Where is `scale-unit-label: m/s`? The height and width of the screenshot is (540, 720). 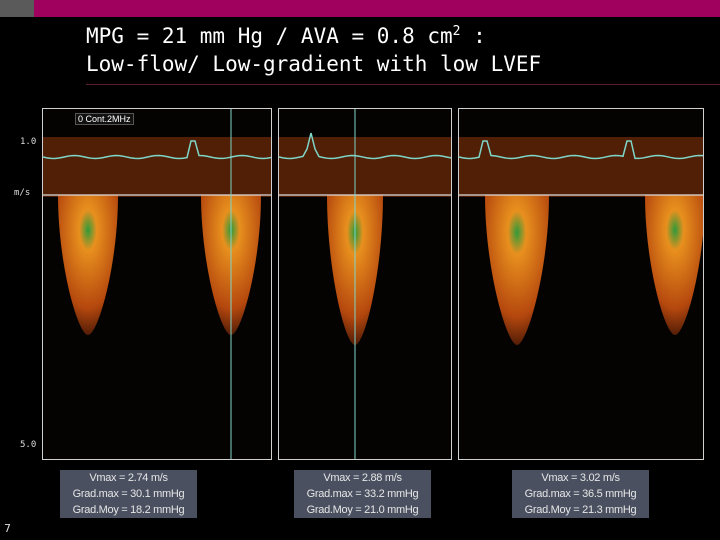 scale-unit-label: m/s is located at coordinates (22, 193).